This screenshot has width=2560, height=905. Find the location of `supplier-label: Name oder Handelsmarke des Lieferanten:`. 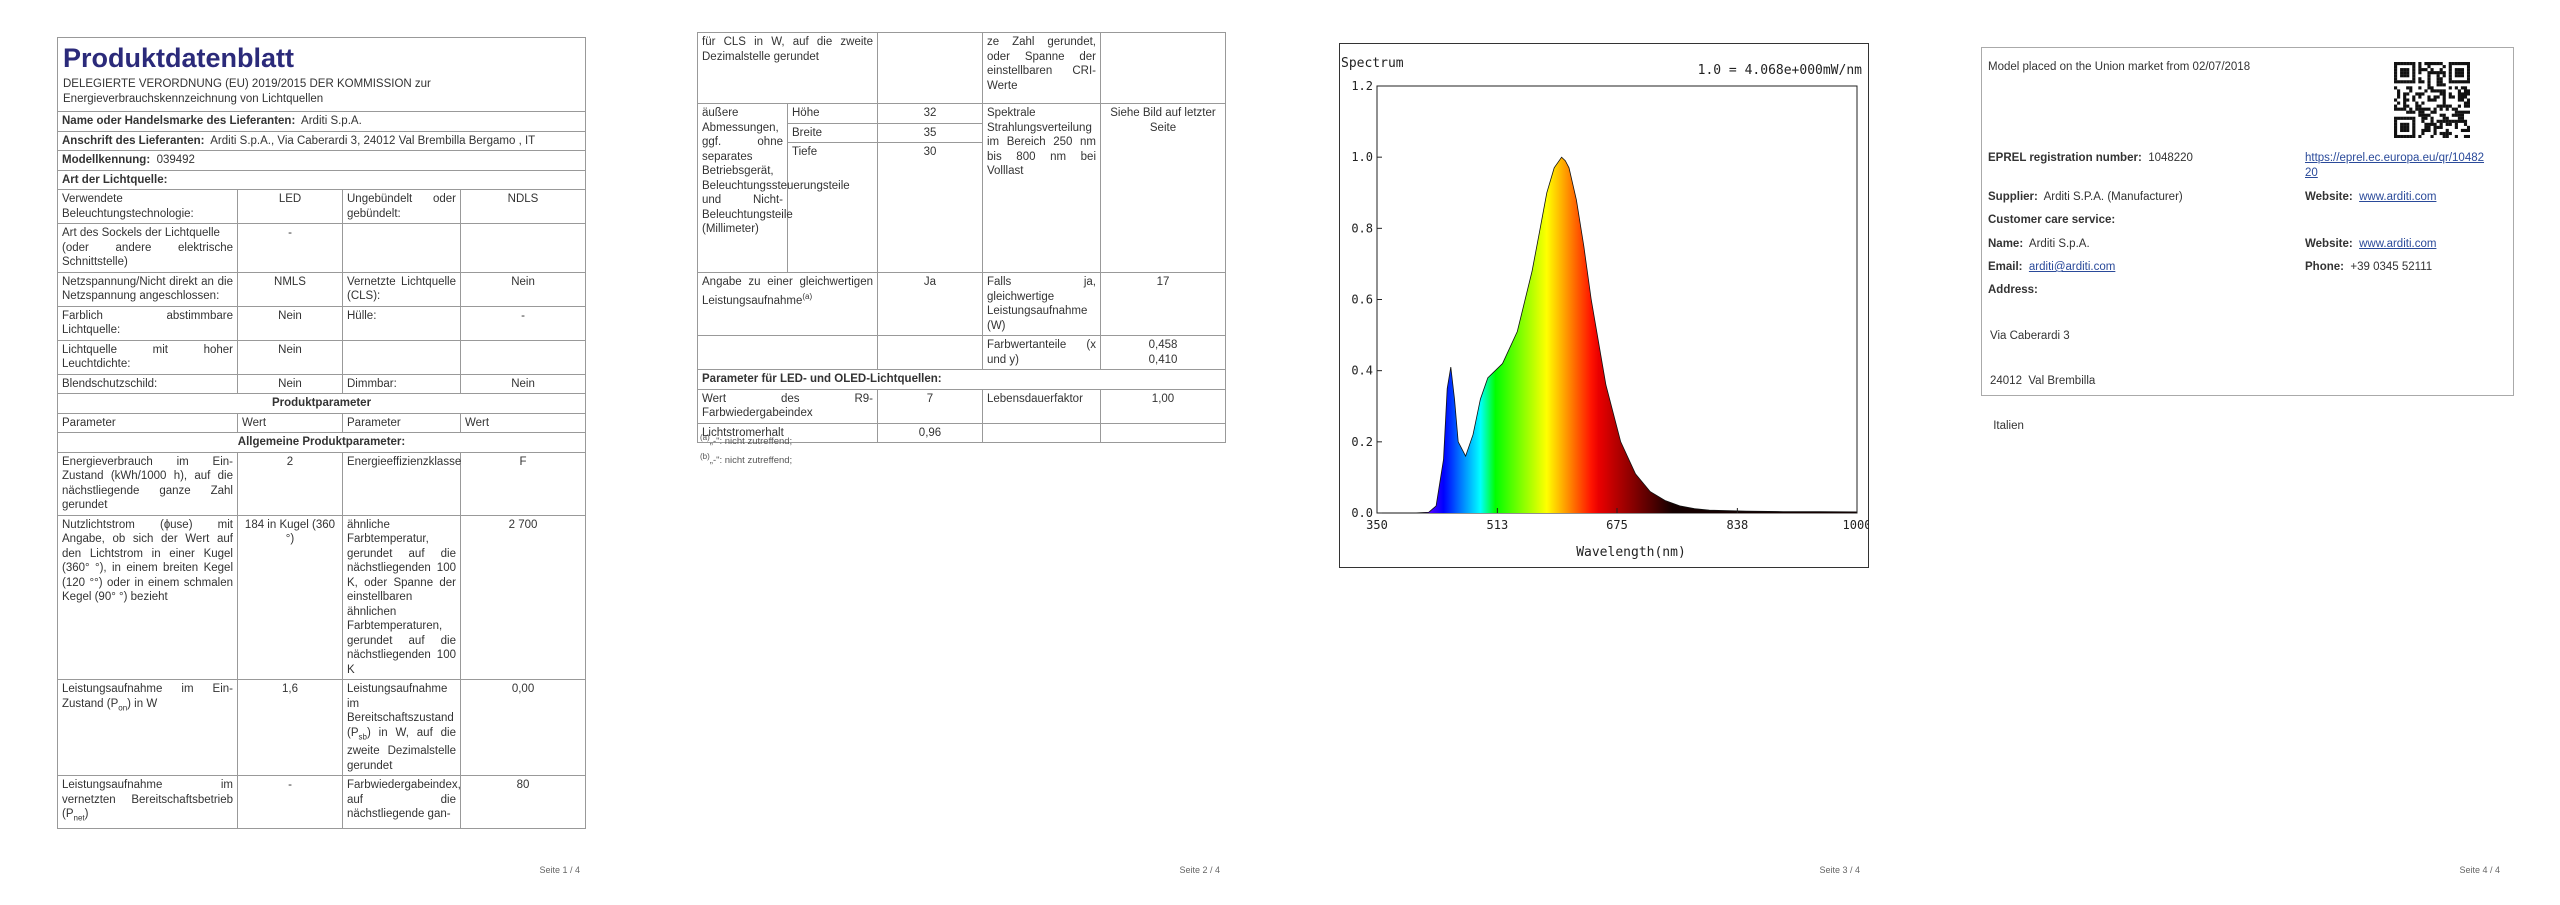

supplier-label: Name oder Handelsmarke des Lieferanten: is located at coordinates (179, 121).